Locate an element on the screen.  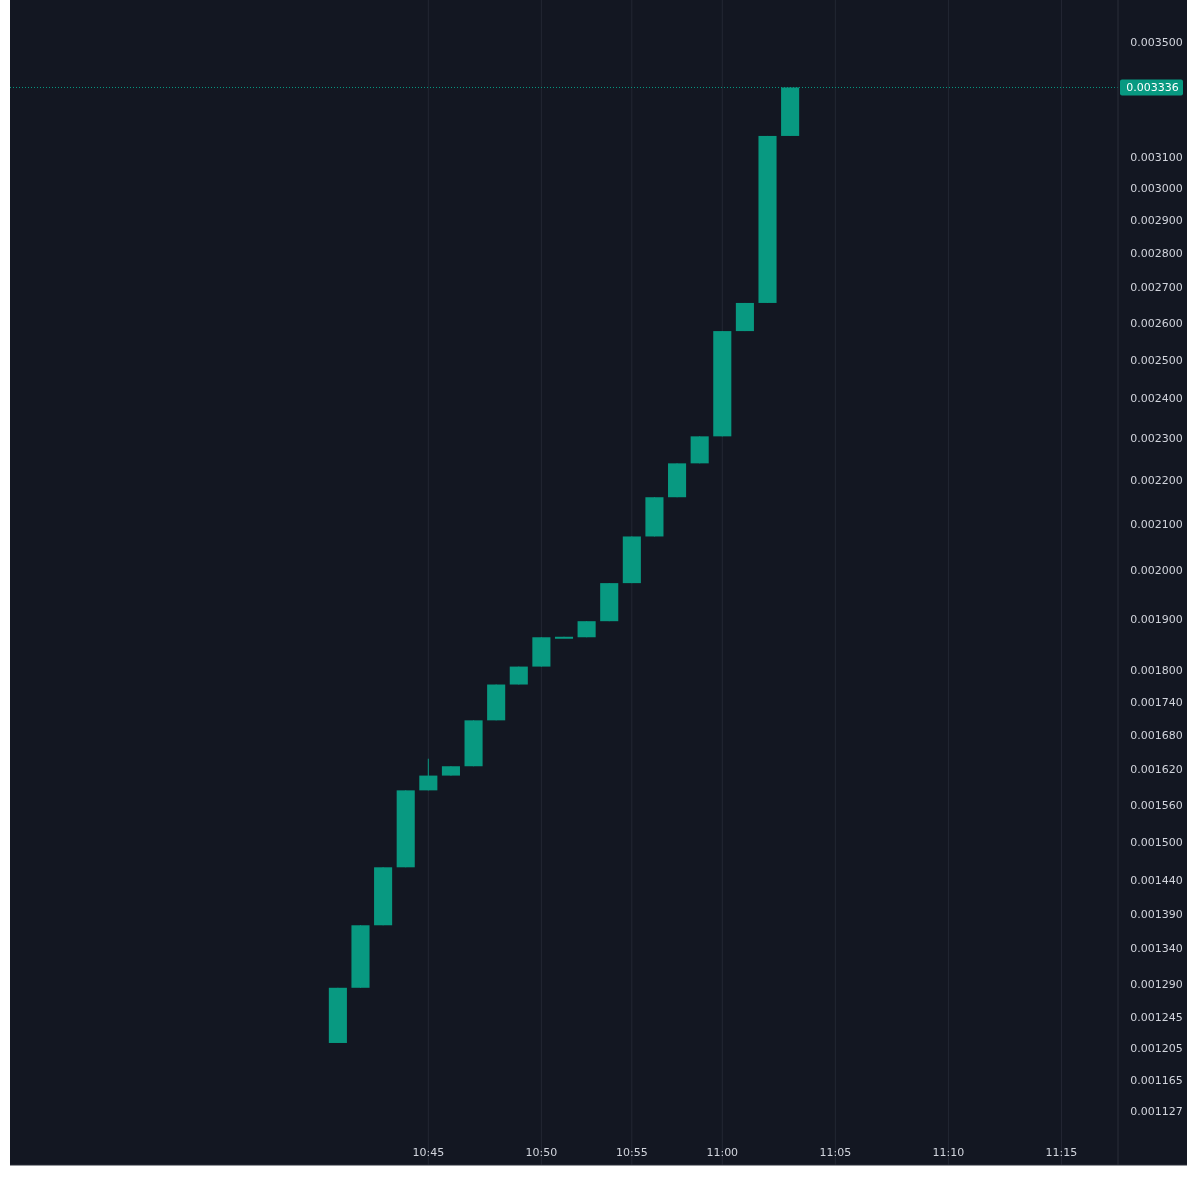
y-tick-label: 0.001800 is located at coordinates (1156, 670).